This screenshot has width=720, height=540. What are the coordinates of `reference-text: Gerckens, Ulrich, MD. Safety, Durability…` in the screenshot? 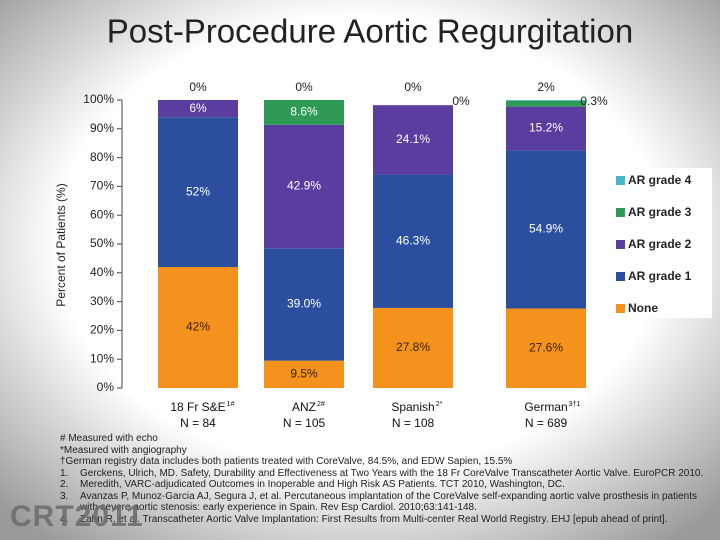 It's located at (392, 473).